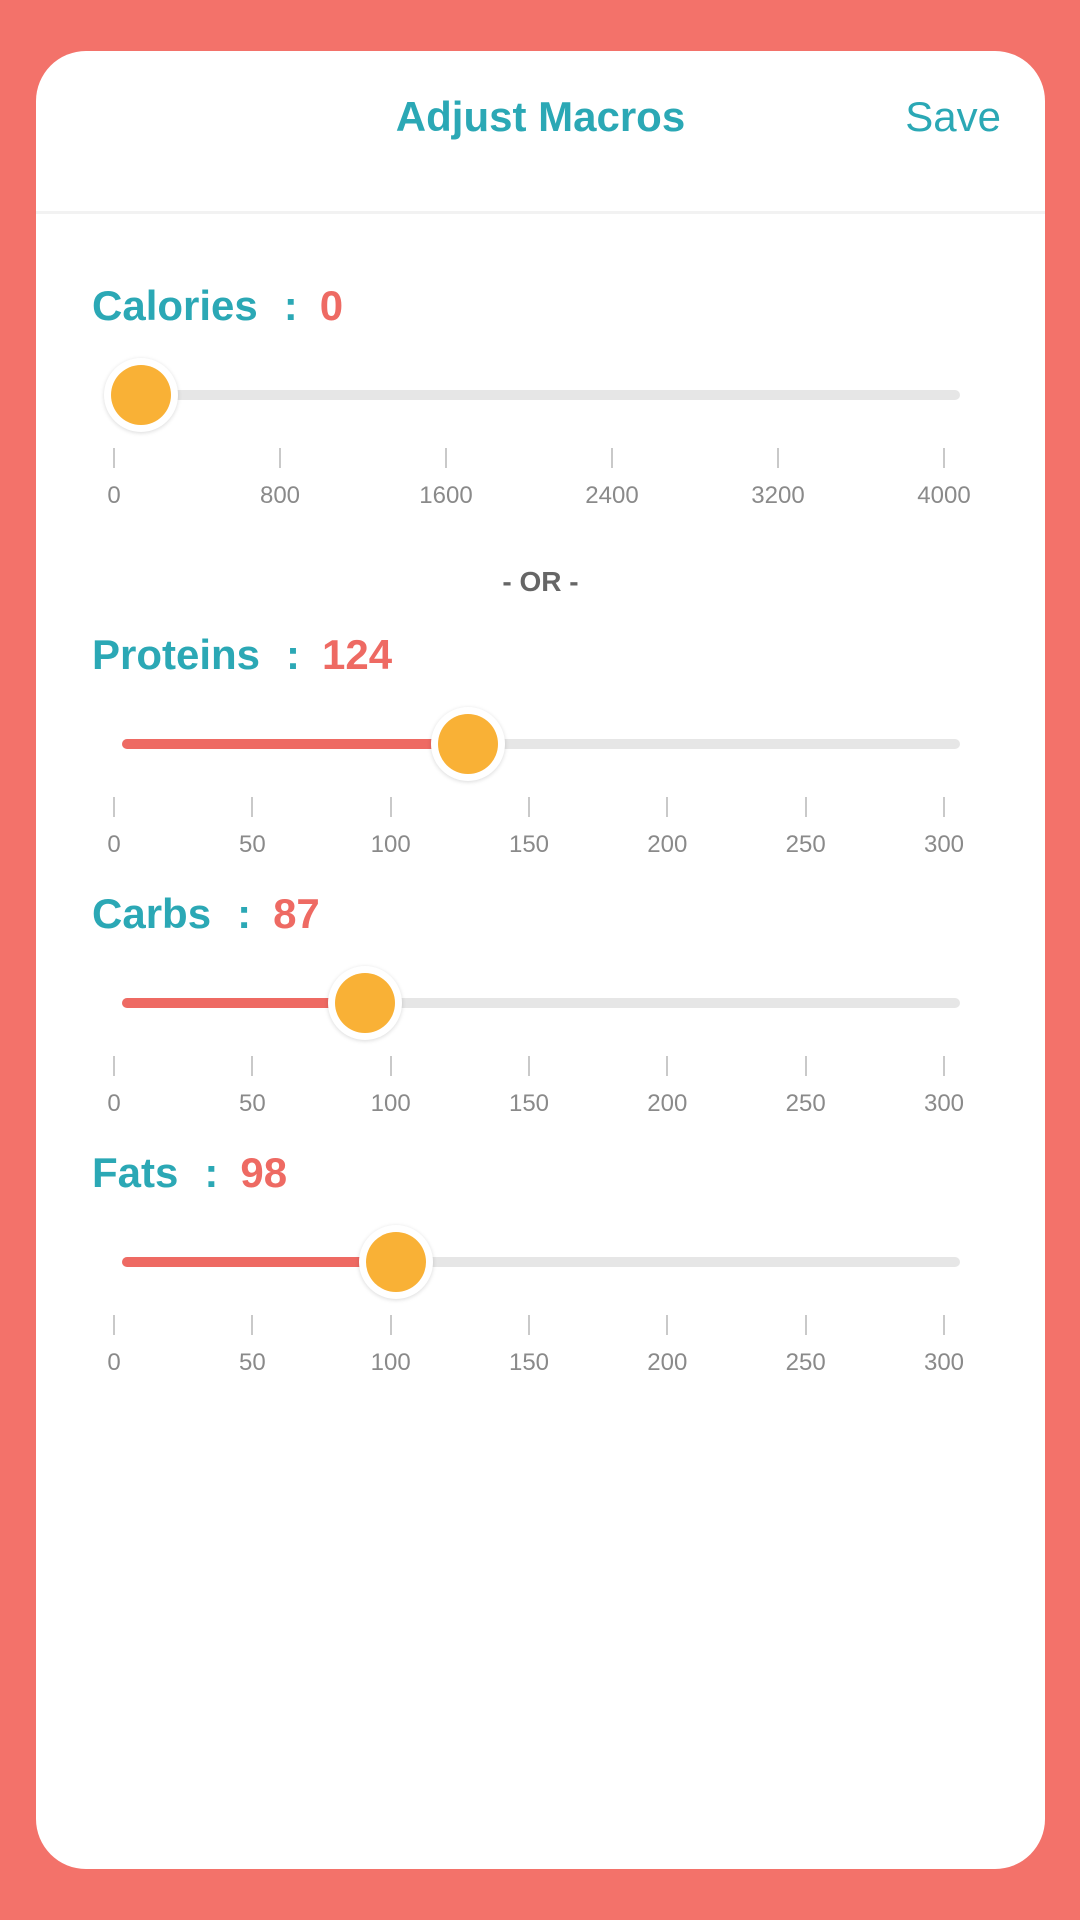  What do you see at coordinates (280, 495) in the screenshot?
I see `scale-tick-label: 800` at bounding box center [280, 495].